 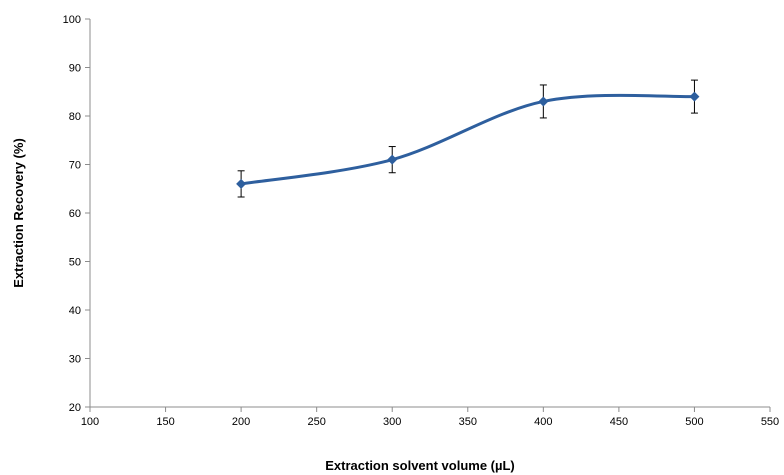 What do you see at coordinates (75, 311) in the screenshot?
I see `y-tick-label: 40` at bounding box center [75, 311].